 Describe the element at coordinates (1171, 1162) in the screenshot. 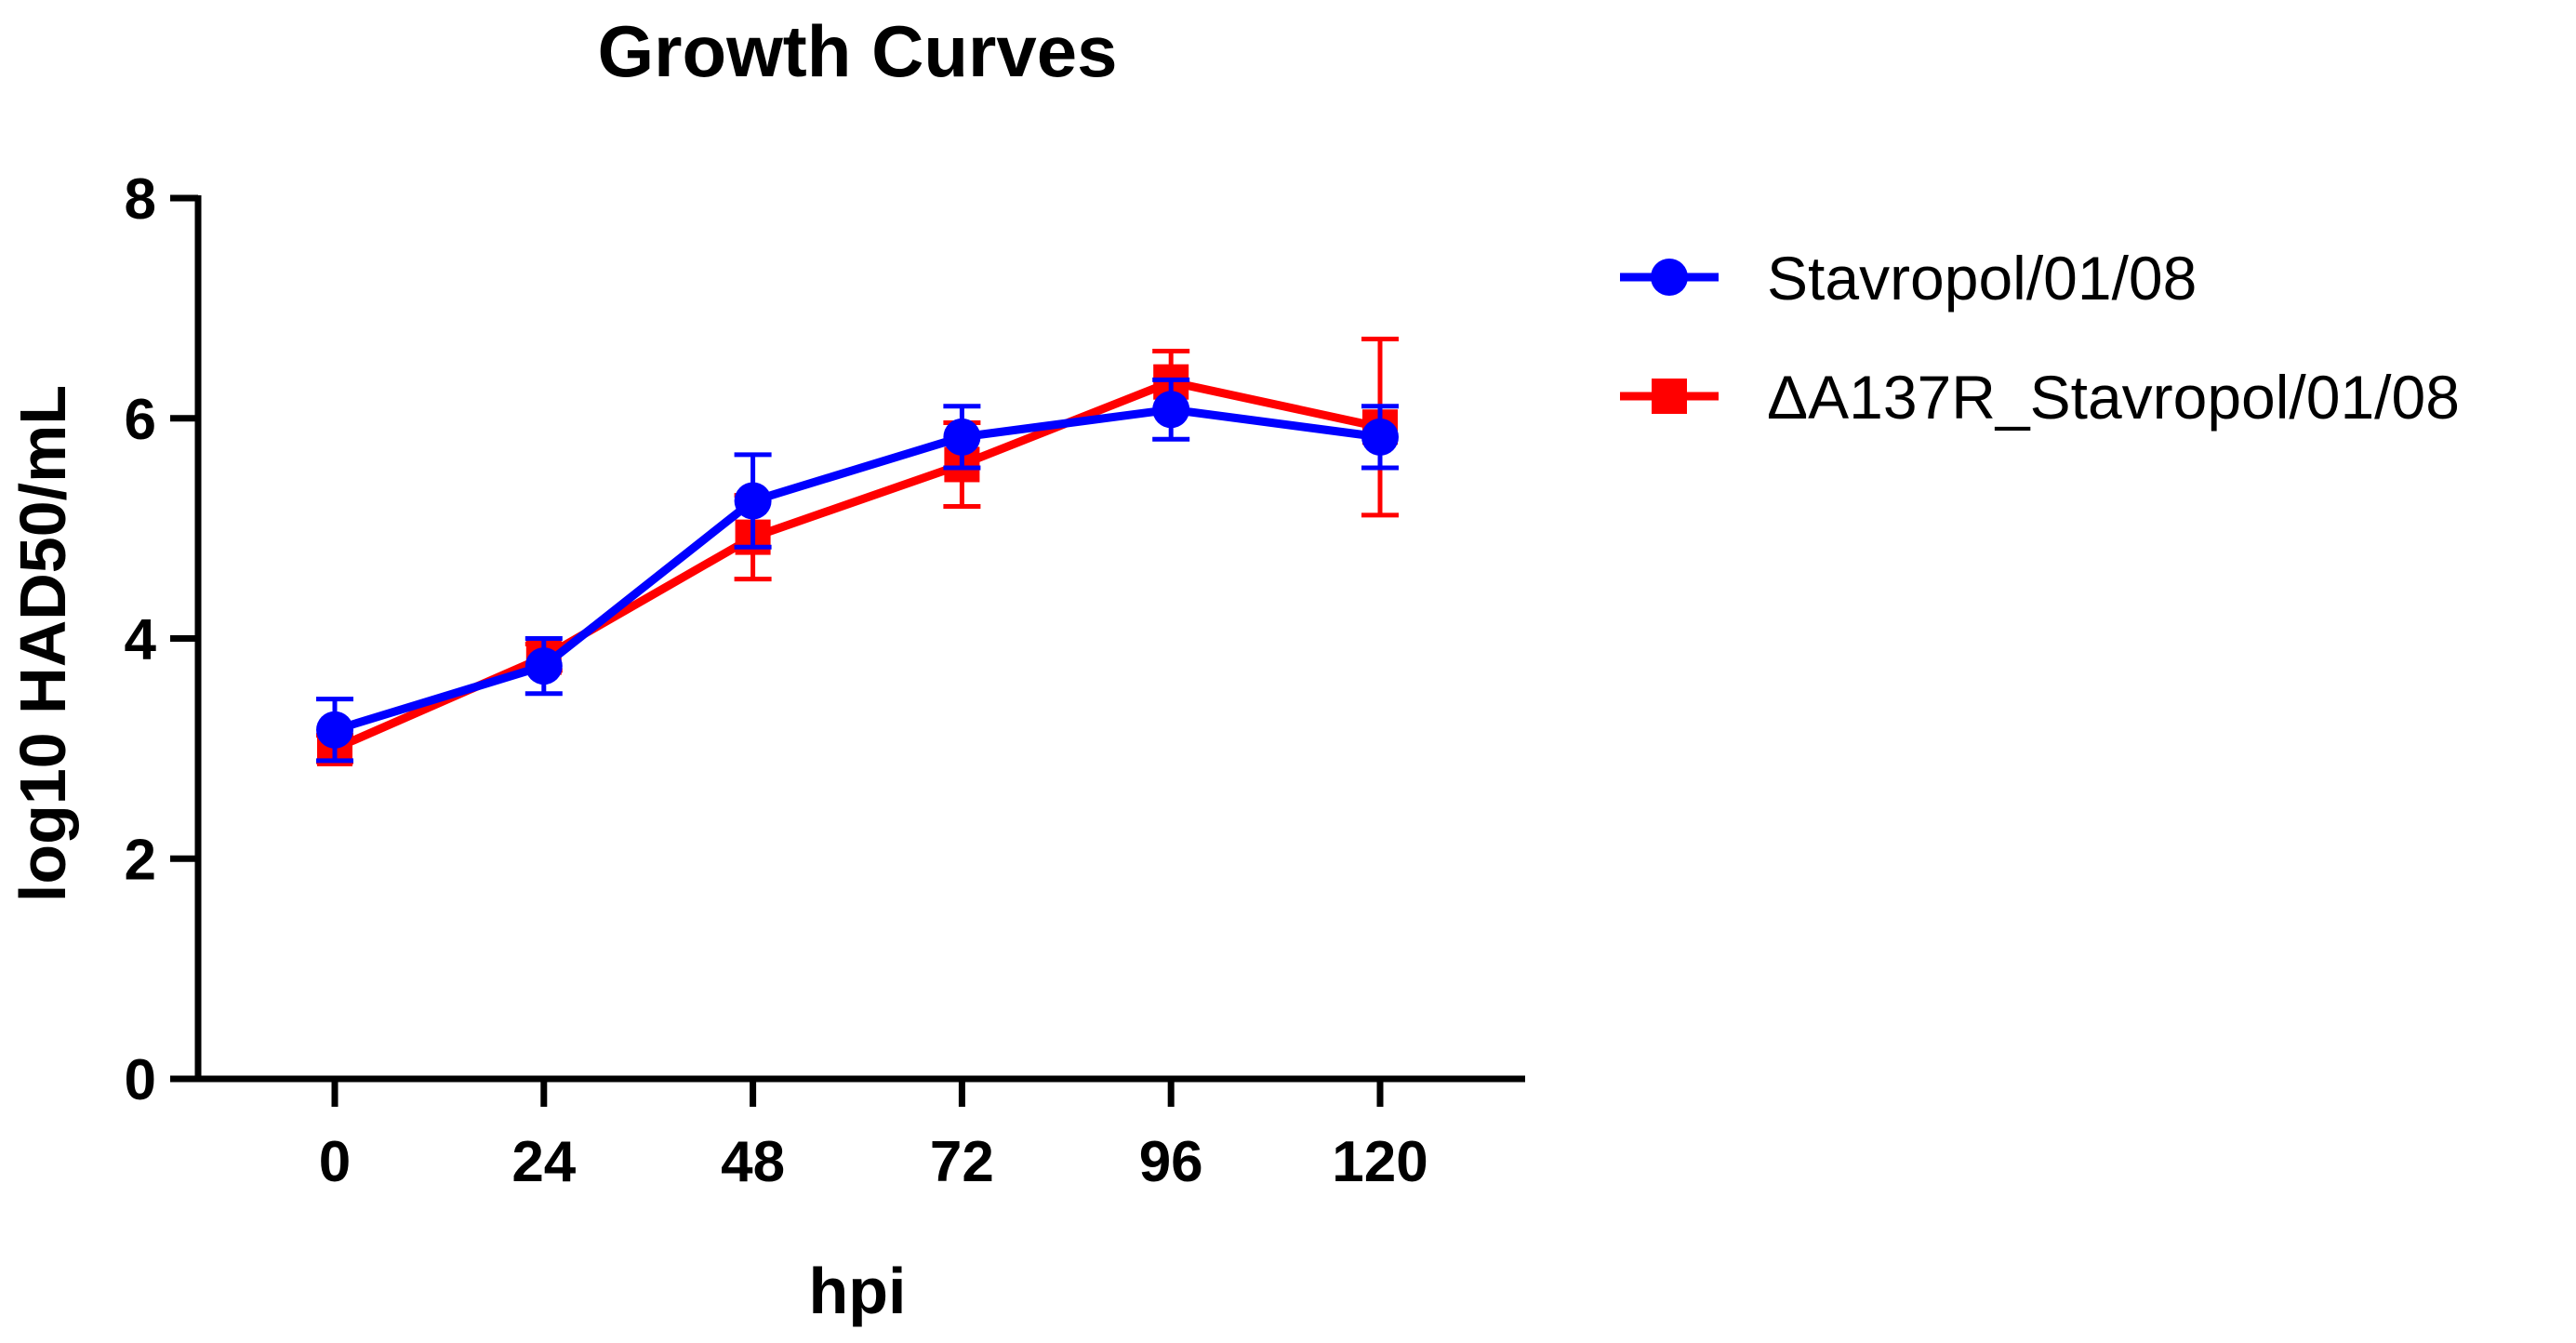

I see `x-tick-label: 96` at that location.